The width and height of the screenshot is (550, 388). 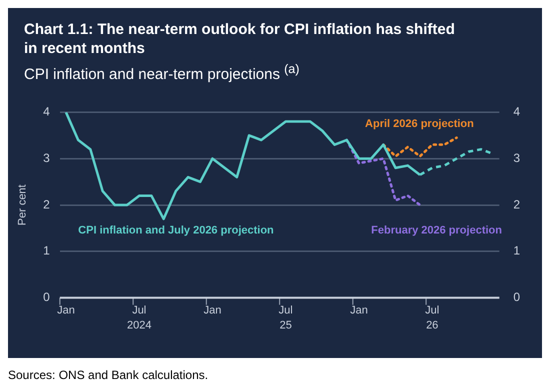 I want to click on y-tick-label: 2, so click(x=46, y=204).